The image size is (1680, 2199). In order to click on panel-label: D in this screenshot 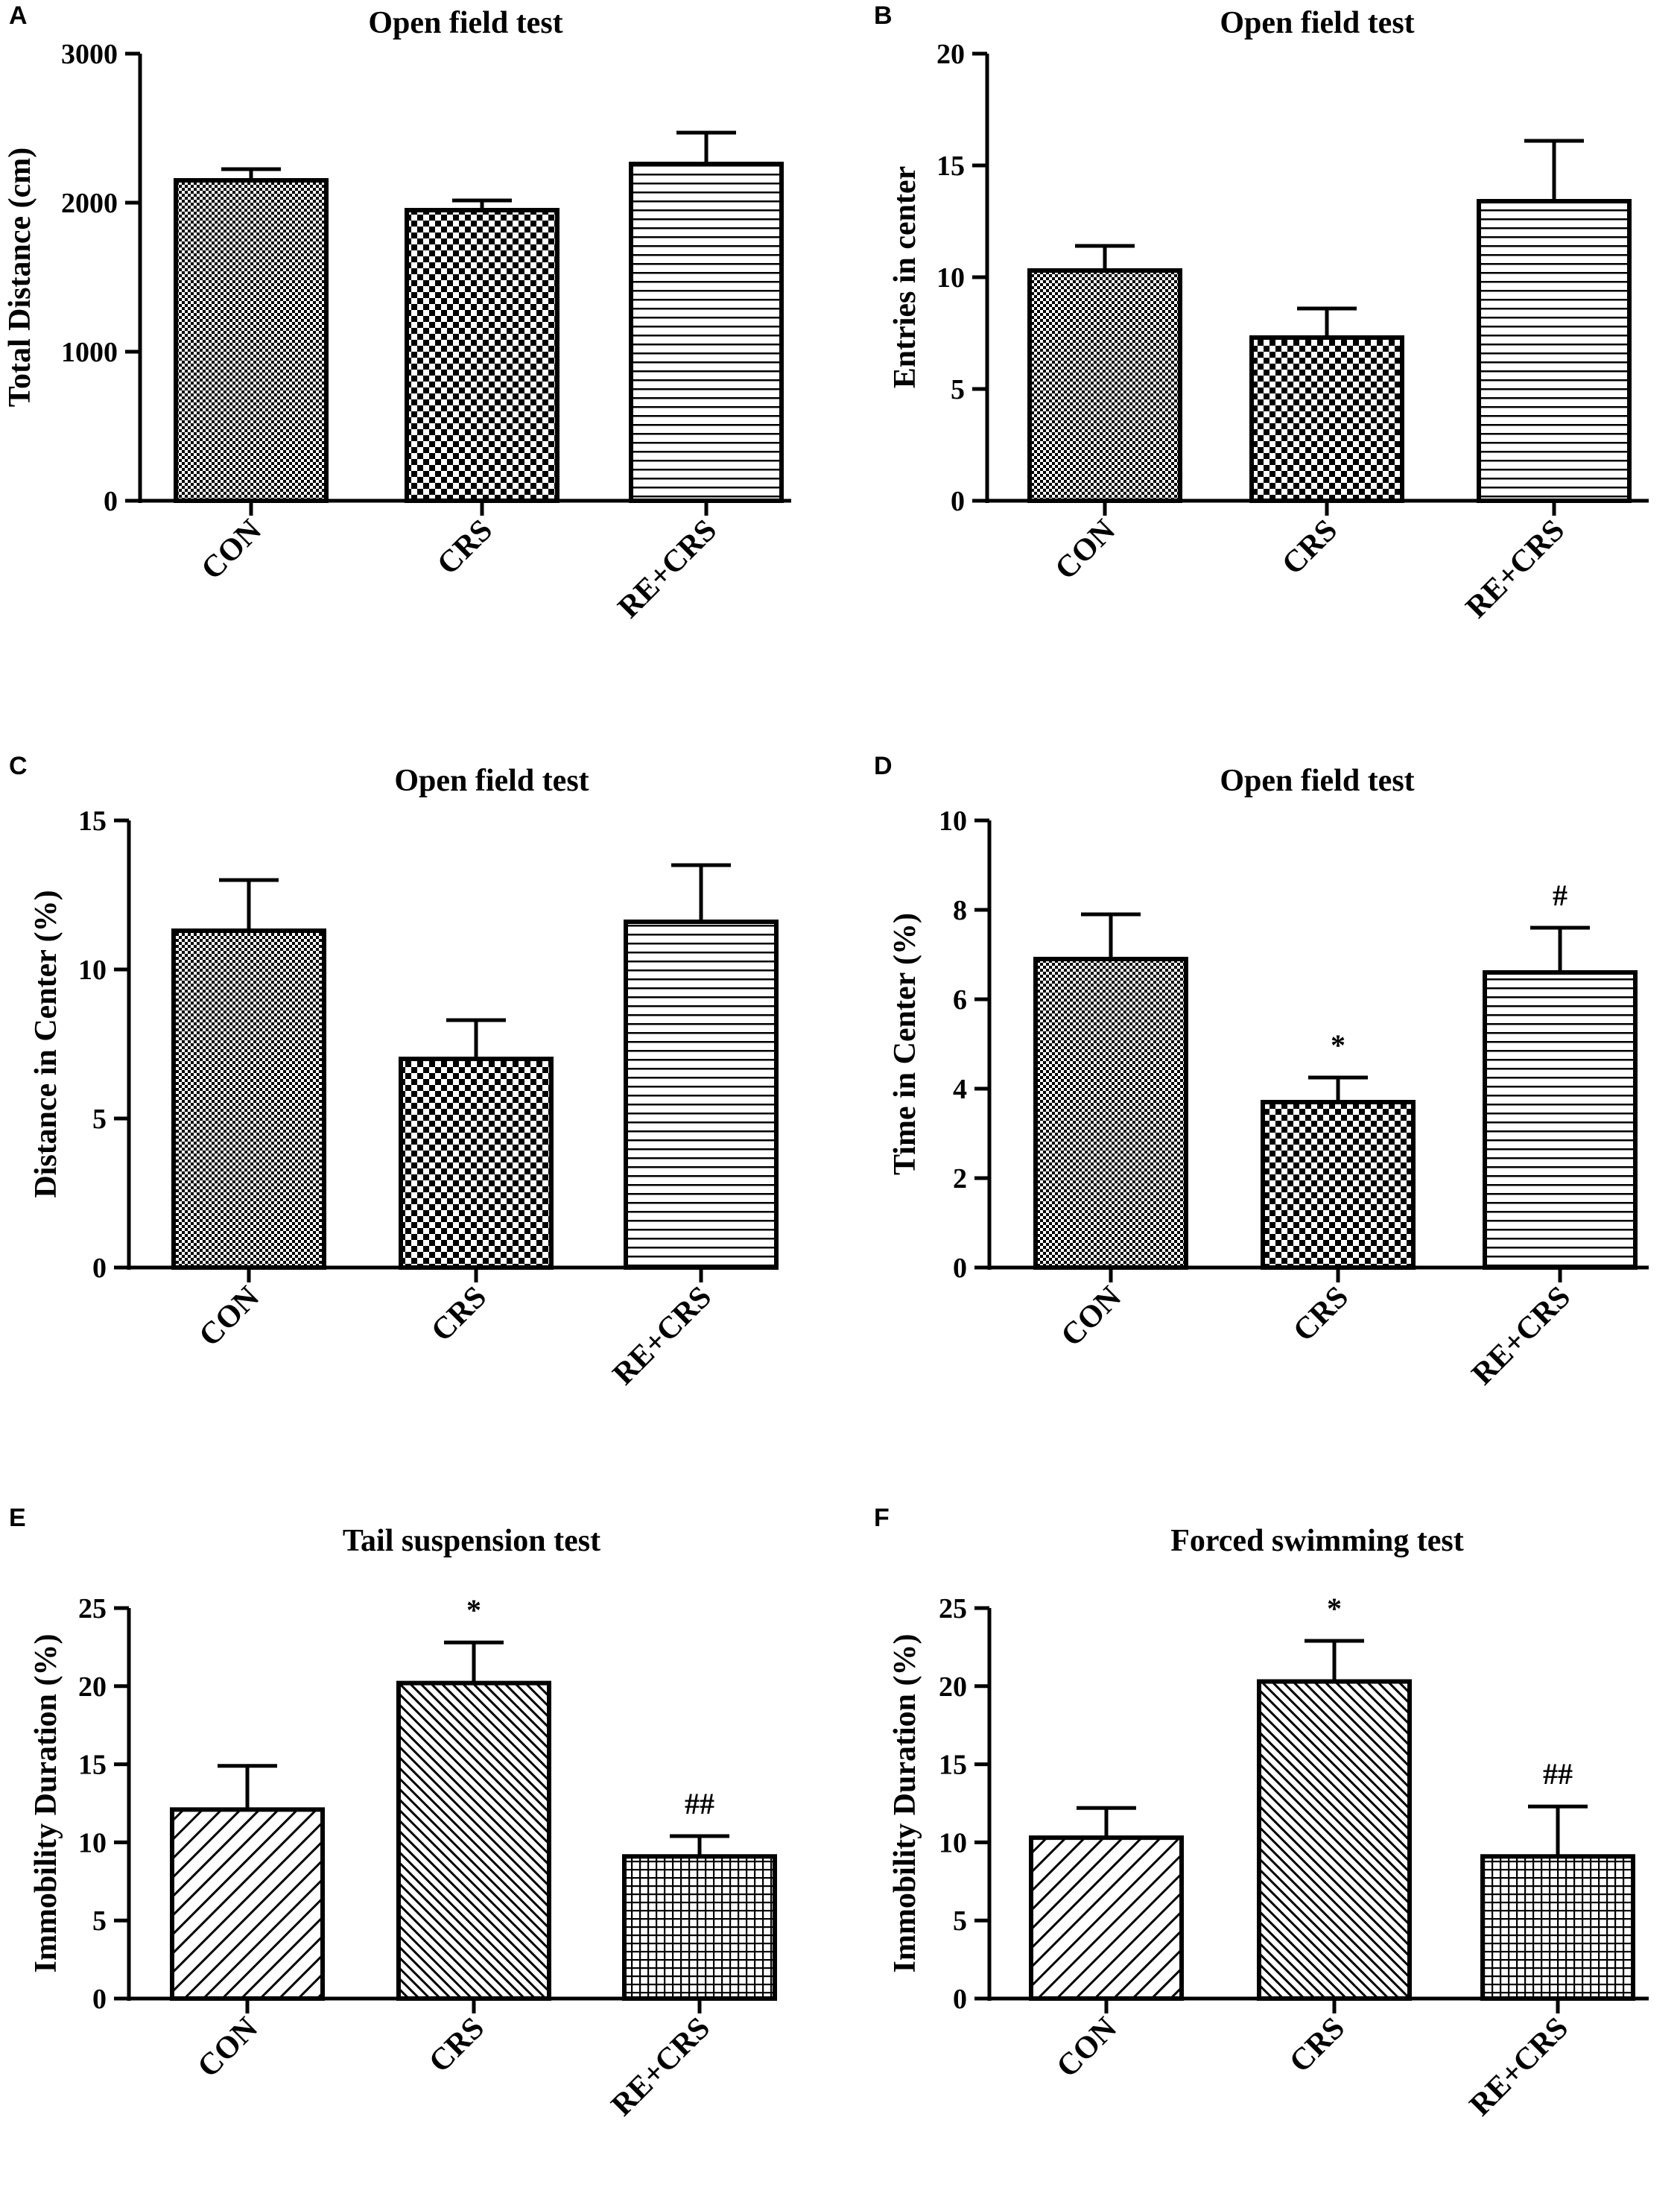, I will do `click(883, 766)`.